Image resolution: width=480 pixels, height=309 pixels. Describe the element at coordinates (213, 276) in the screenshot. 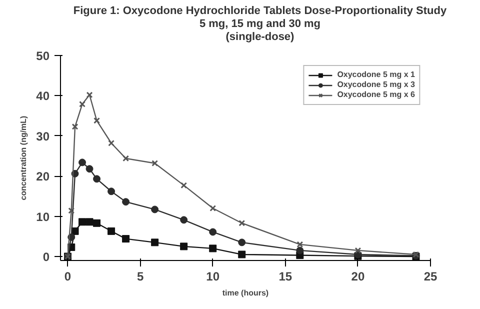

I see `x-tick-label: 10` at that location.